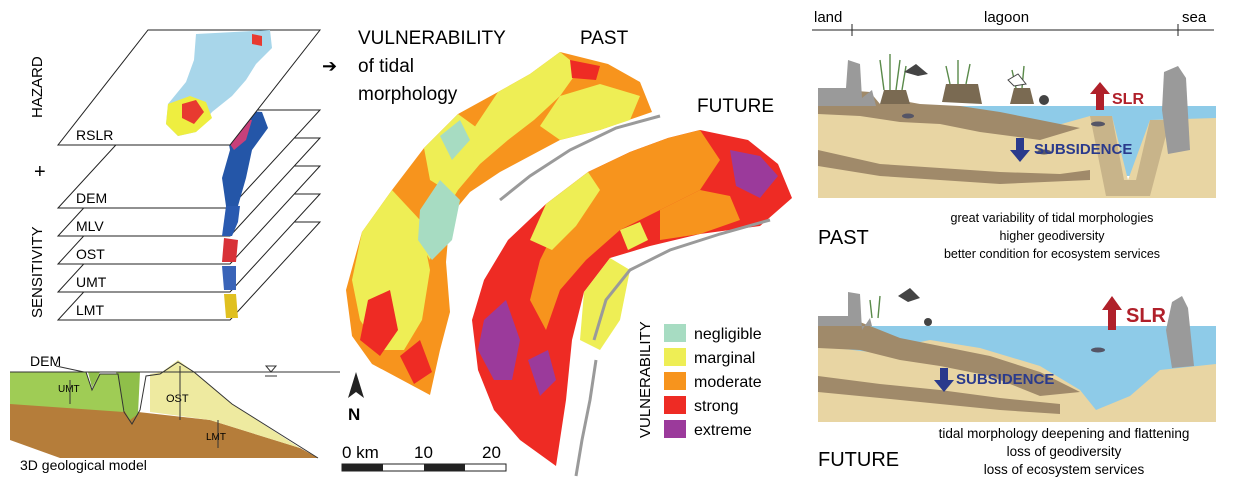  I want to click on past-saltmarsh, so click(957, 94).